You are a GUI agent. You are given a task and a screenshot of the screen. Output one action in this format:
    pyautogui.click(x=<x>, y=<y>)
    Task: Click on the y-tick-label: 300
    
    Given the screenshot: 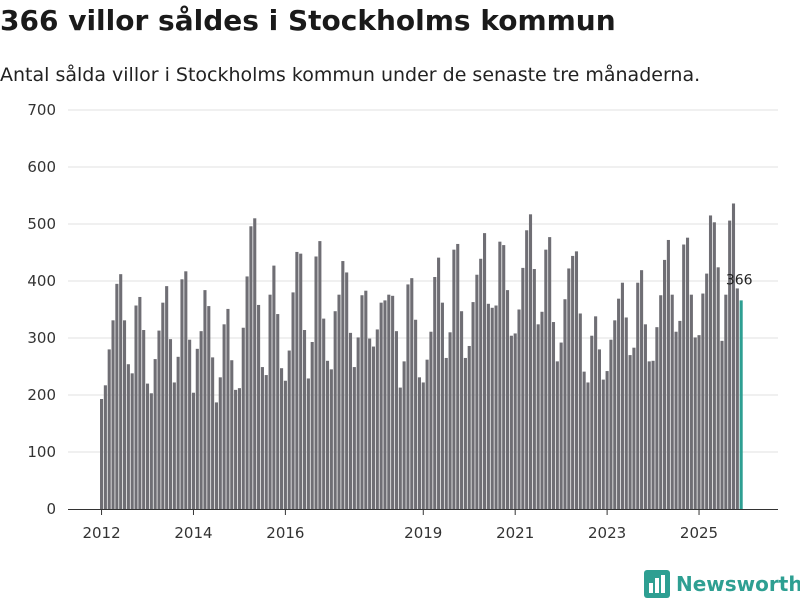 What is the action you would take?
    pyautogui.click(x=41, y=338)
    